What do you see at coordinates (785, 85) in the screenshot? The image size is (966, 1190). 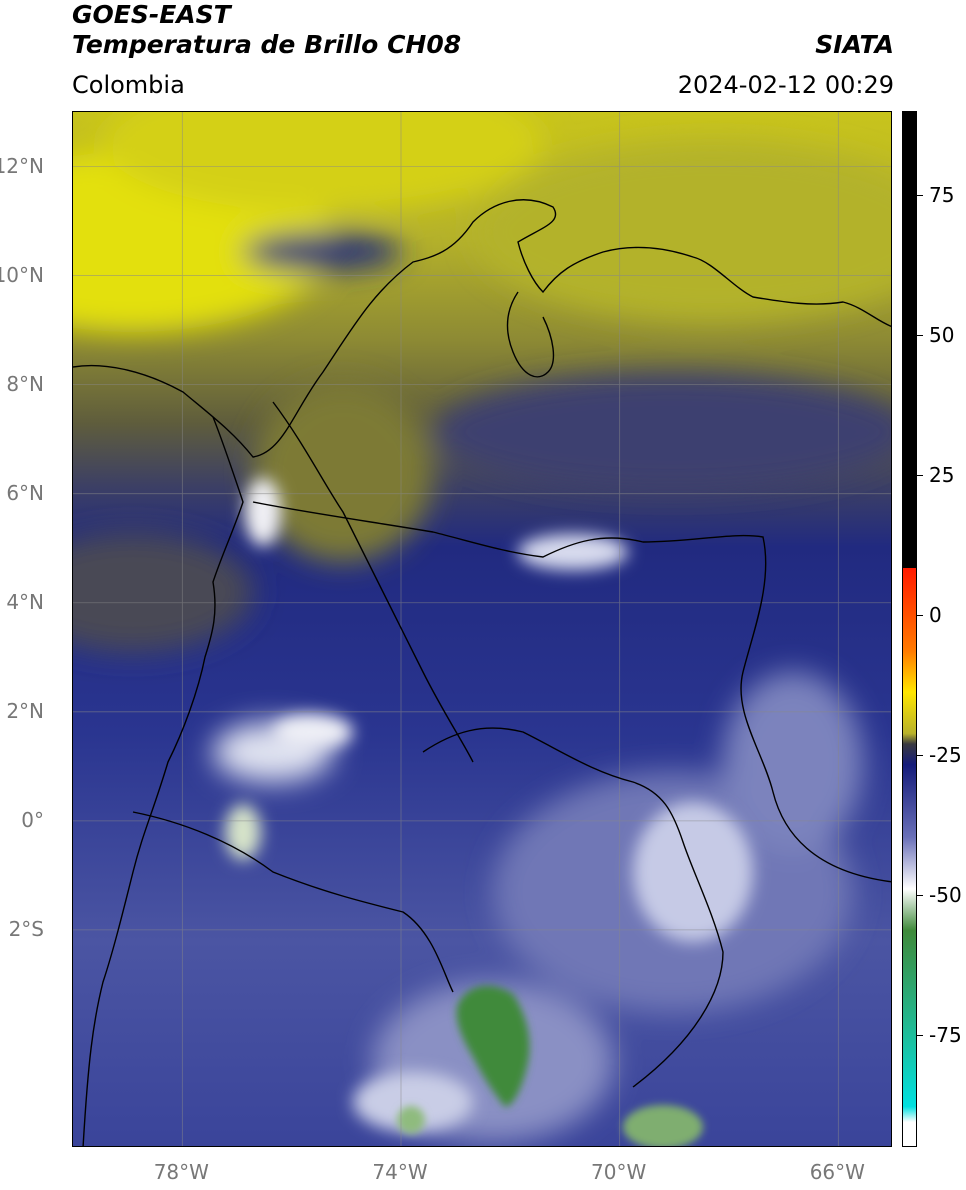 I see `datetime-label: 2024-02-12 00:29` at bounding box center [785, 85].